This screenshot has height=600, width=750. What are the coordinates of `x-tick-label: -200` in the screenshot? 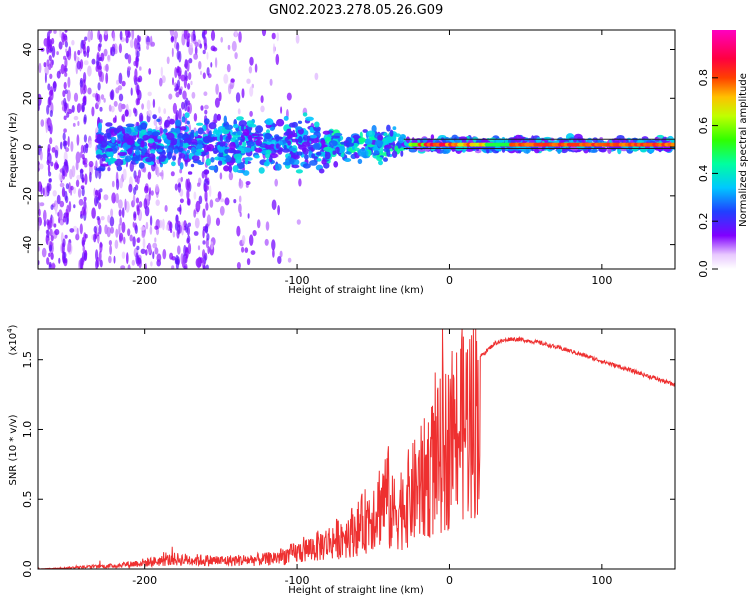 It's located at (144, 280).